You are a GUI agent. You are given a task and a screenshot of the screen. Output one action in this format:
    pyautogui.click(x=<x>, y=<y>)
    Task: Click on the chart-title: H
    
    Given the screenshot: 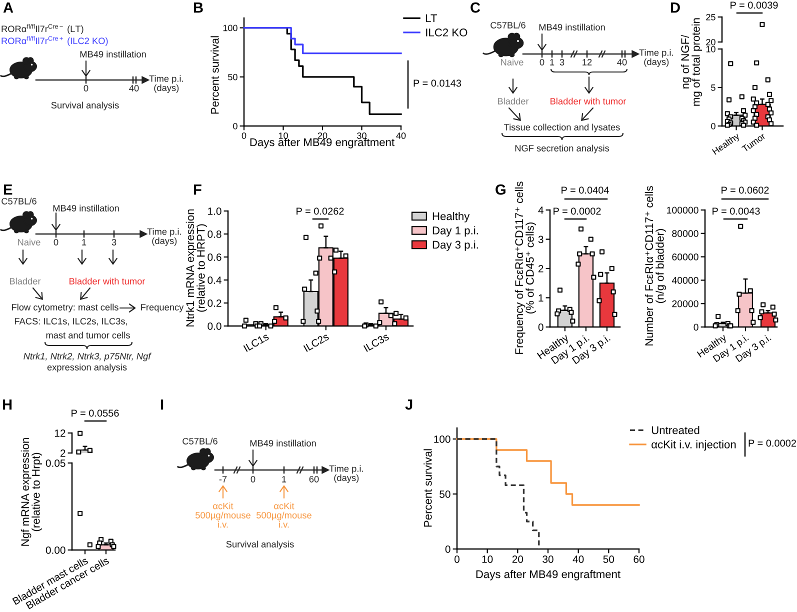 What is the action you would take?
    pyautogui.click(x=7, y=405)
    